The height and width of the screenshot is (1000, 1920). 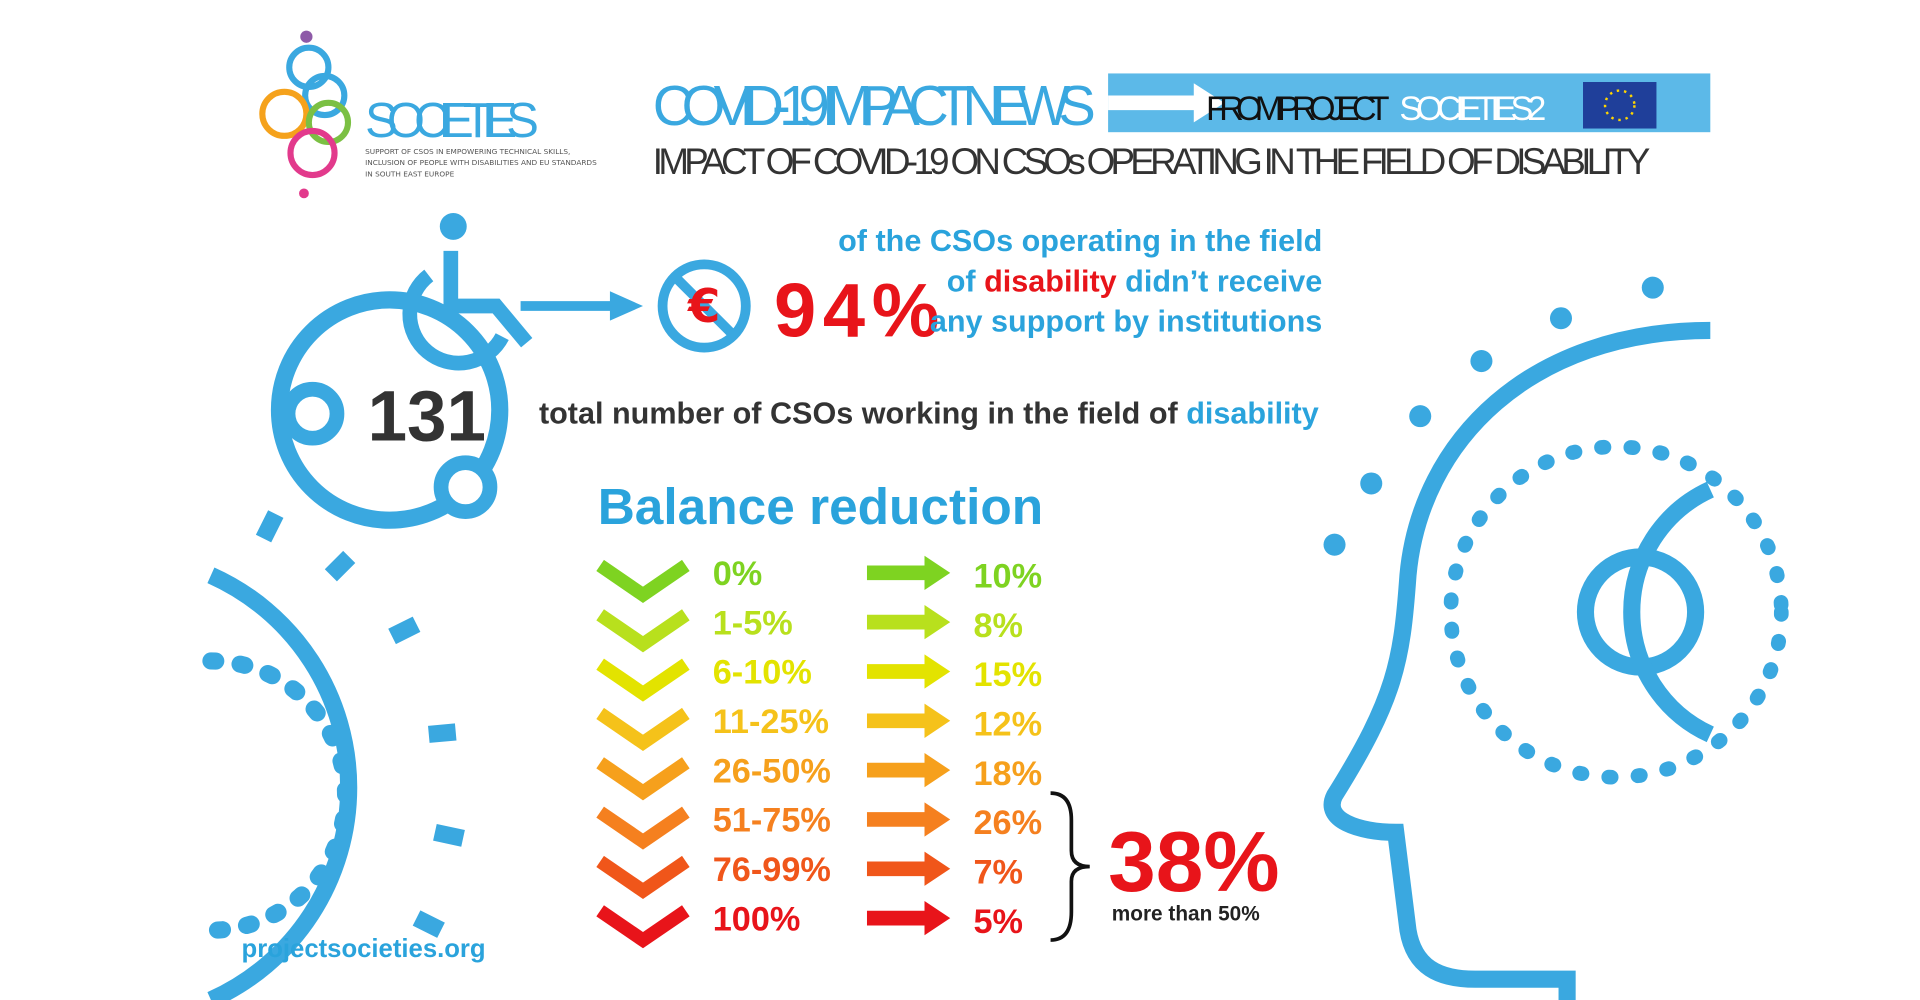 What do you see at coordinates (1186, 913) in the screenshot?
I see `summary-label: more than 50%` at bounding box center [1186, 913].